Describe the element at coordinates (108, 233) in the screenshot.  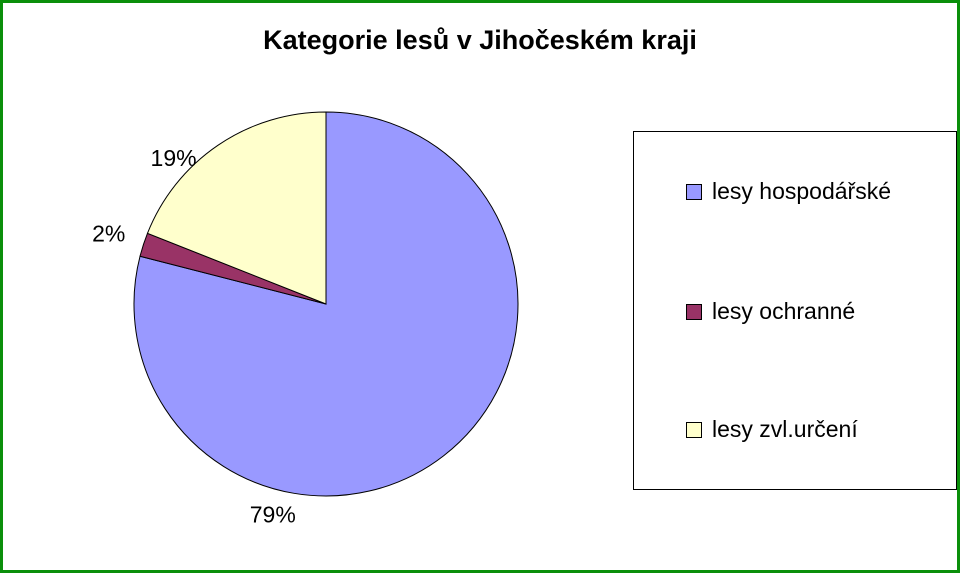
I see `pct-label-ochranne: 2%` at that location.